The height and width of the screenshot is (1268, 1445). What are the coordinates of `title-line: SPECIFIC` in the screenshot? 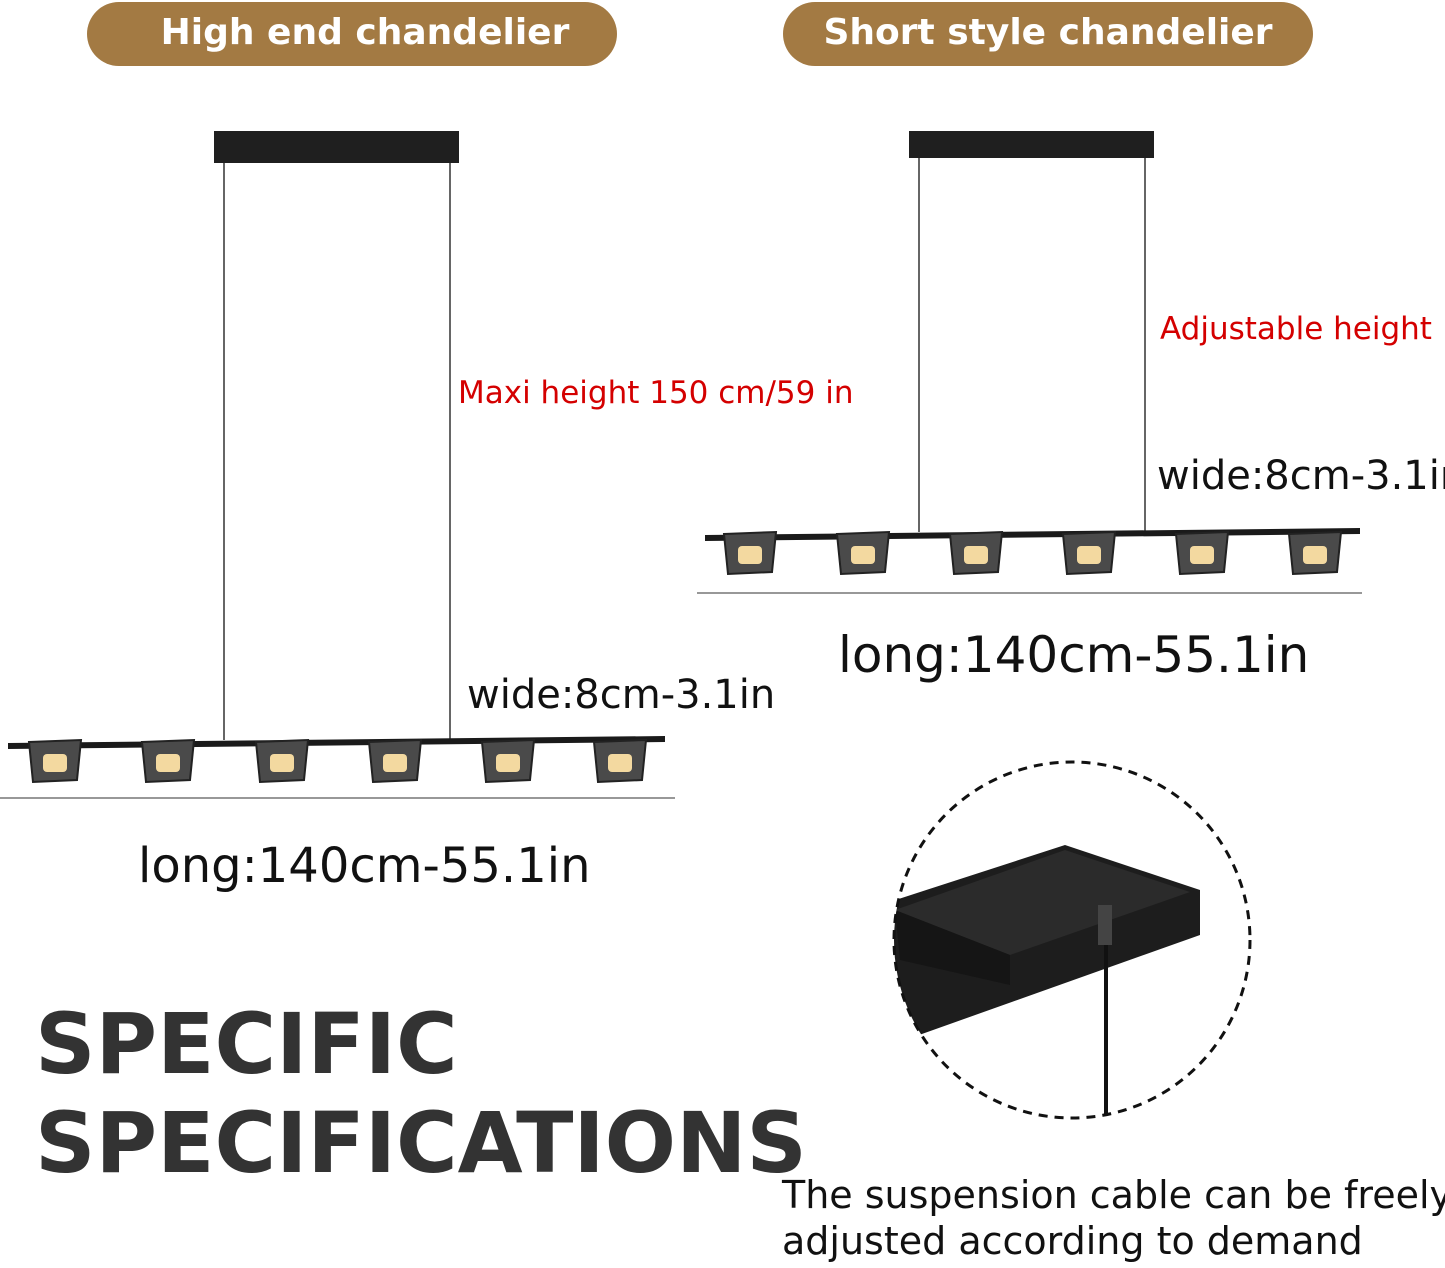 It's located at (246, 1044).